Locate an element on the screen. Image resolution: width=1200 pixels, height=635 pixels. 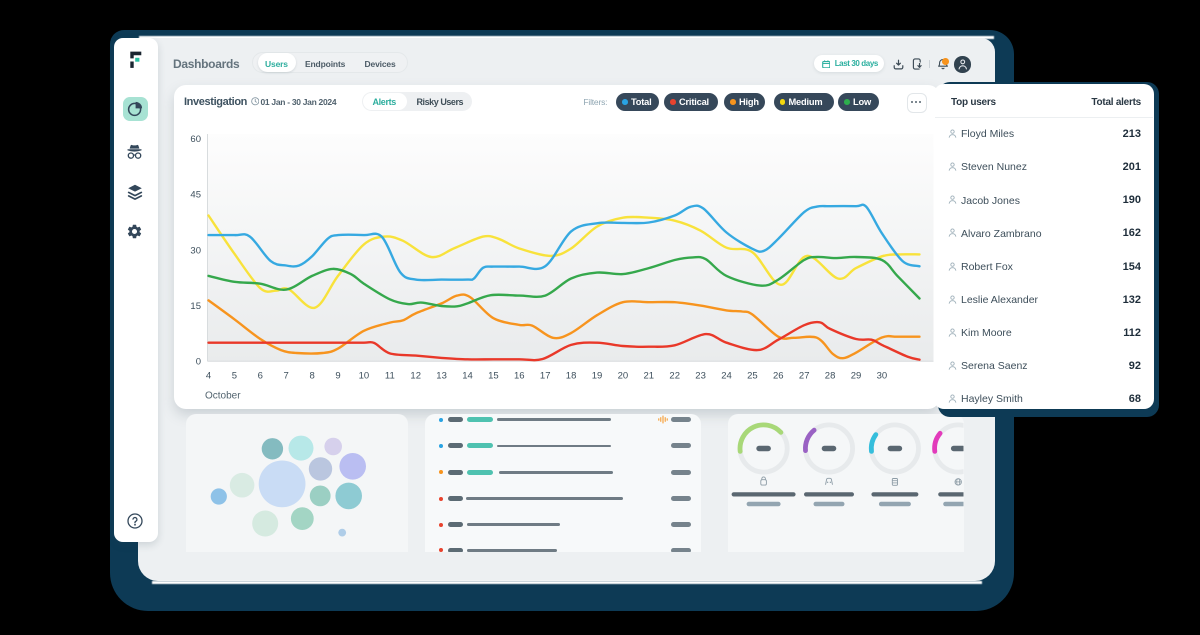
svg-text: 27 is located at coordinates (803, 376).